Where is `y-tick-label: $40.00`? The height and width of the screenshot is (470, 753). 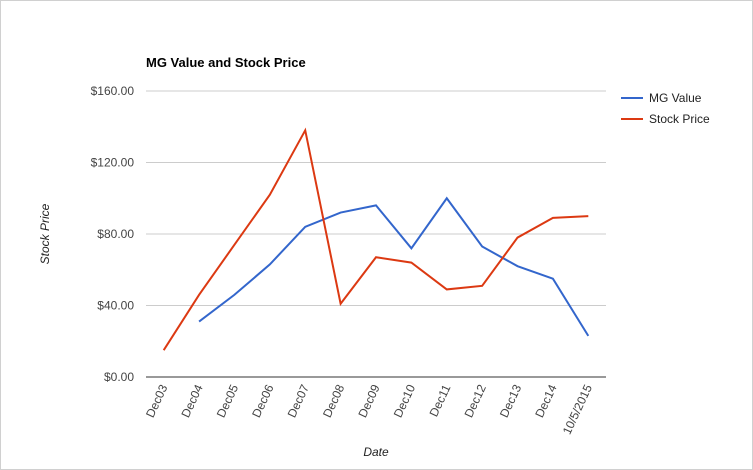 y-tick-label: $40.00 is located at coordinates (115, 306).